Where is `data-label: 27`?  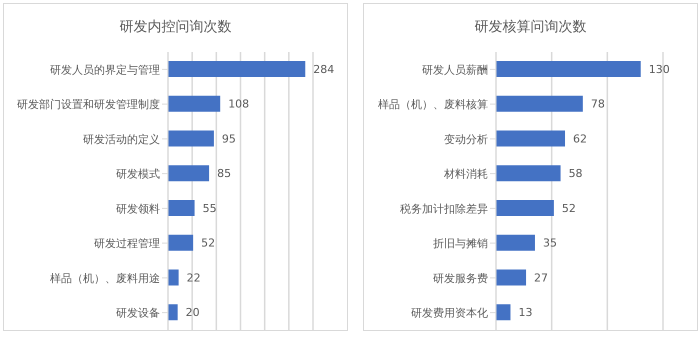 data-label: 27 is located at coordinates (541, 277).